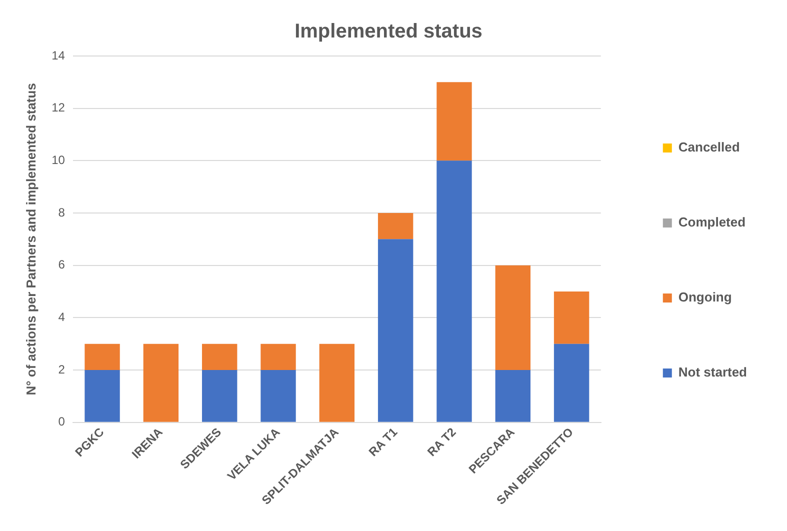 Image resolution: width=787 pixels, height=531 pixels. I want to click on x-tick-label: RA T2, so click(441, 442).